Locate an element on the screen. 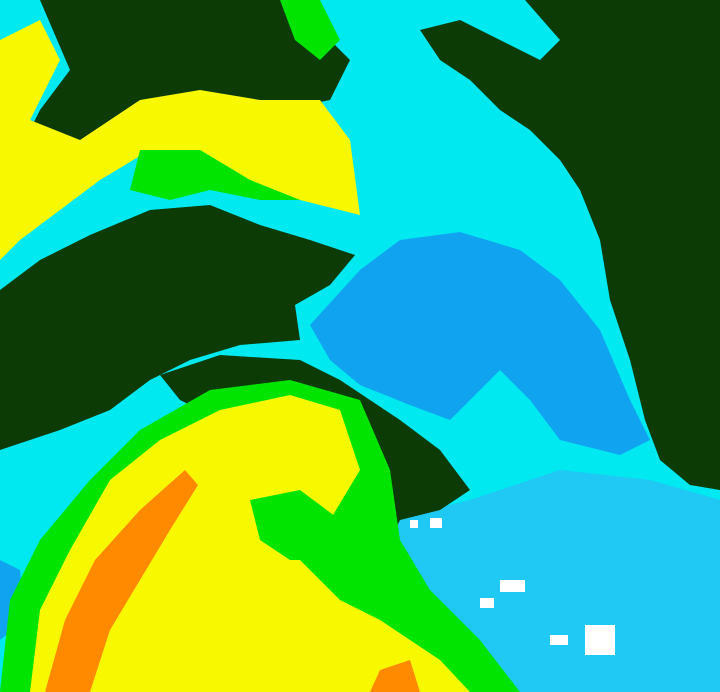 The width and height of the screenshot is (720, 692). green-patch-center is located at coordinates (295, 525).